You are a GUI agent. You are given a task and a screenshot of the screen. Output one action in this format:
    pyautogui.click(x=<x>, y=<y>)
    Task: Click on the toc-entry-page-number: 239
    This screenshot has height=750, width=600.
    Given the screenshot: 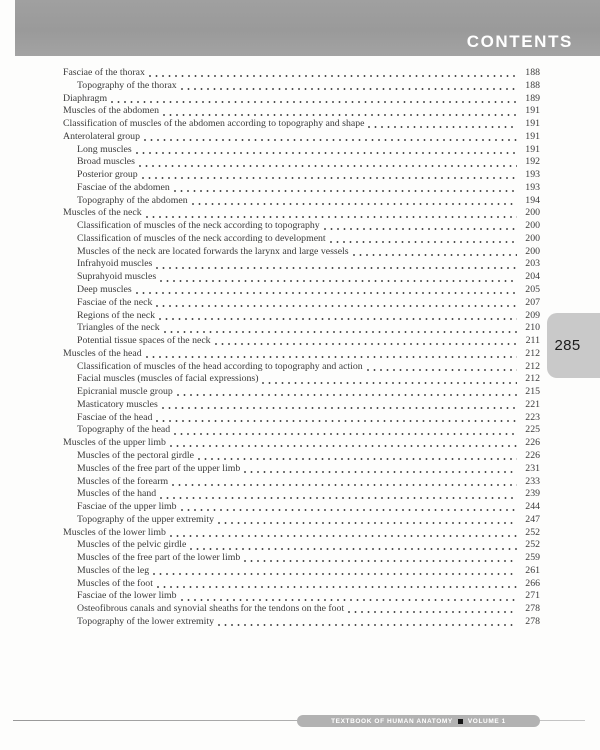 What is the action you would take?
    pyautogui.click(x=532, y=494)
    